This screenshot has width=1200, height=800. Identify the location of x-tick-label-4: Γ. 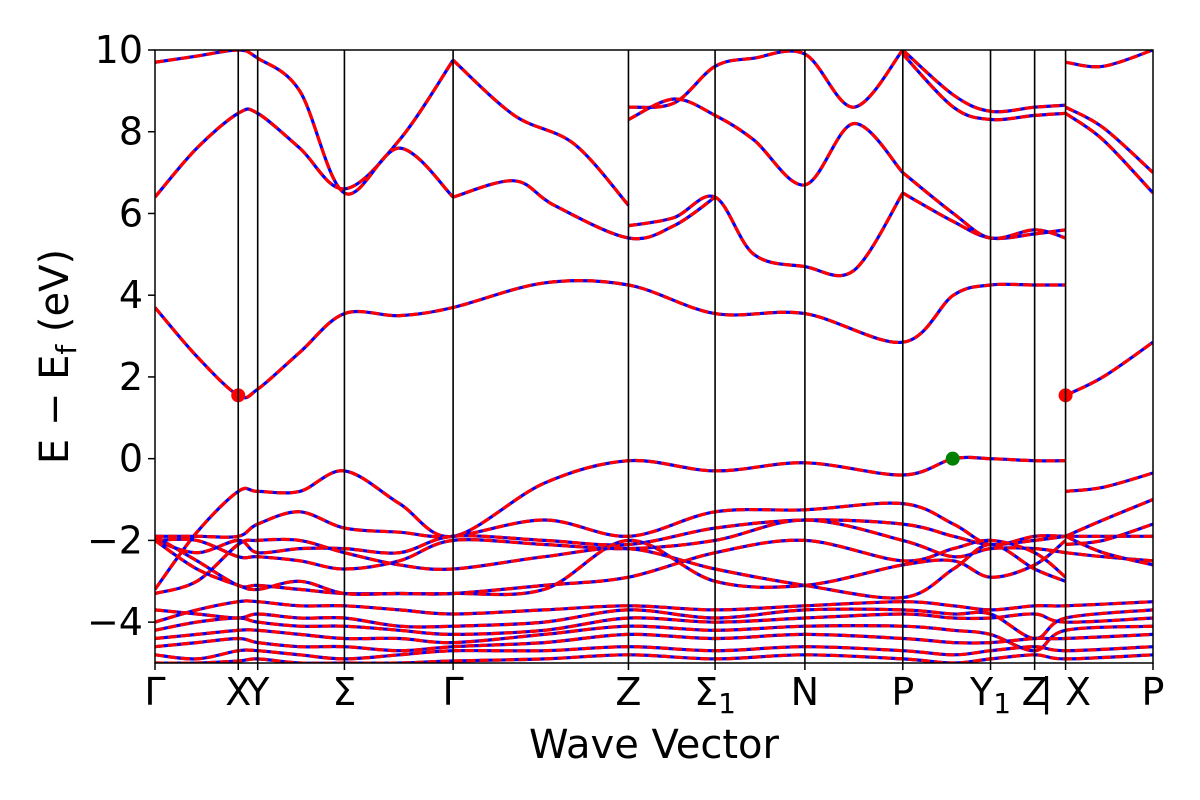
(453, 692).